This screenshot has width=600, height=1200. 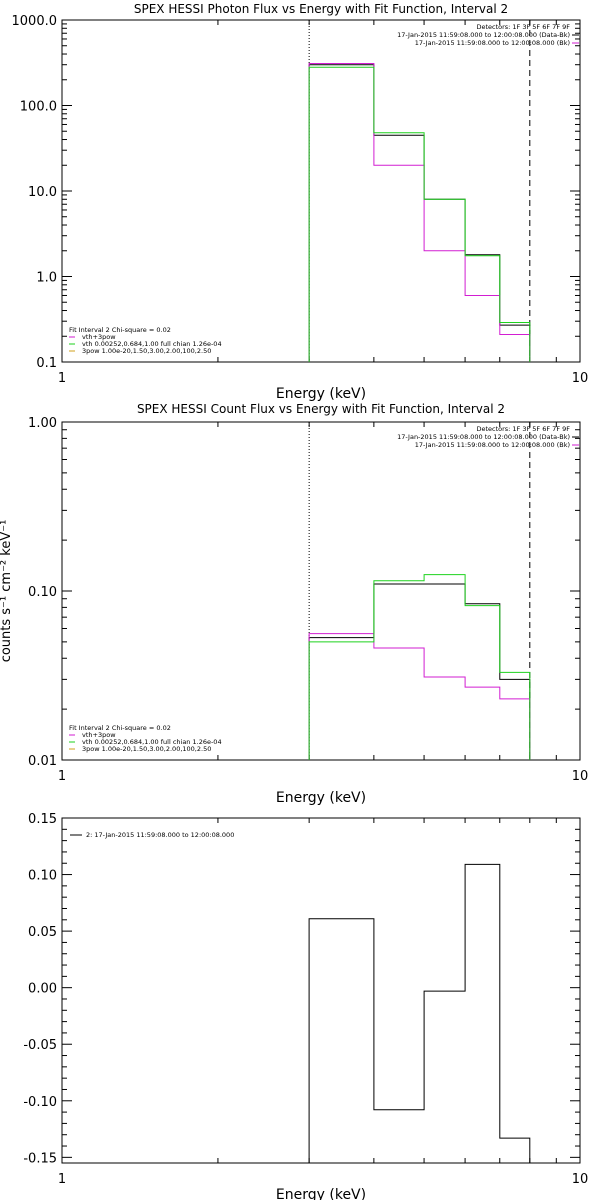 I want to click on y-tick-label: 1.0, so click(x=46, y=278).